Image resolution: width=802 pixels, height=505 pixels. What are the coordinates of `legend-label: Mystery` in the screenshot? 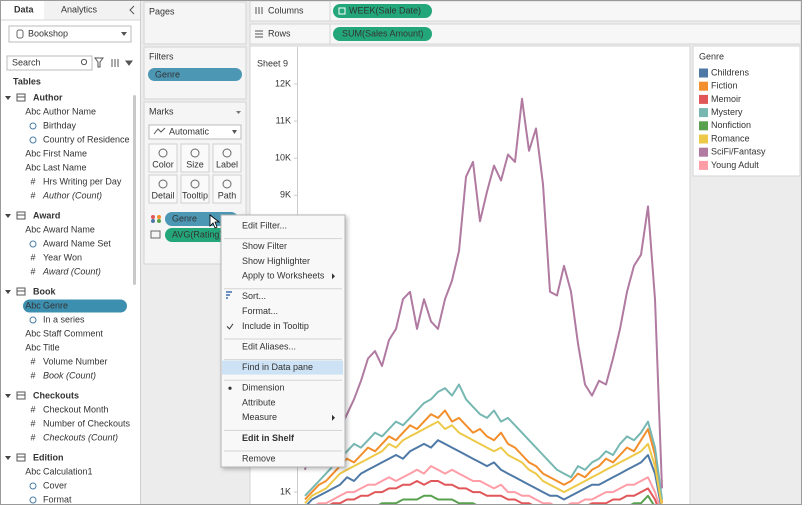 It's located at (727, 112).